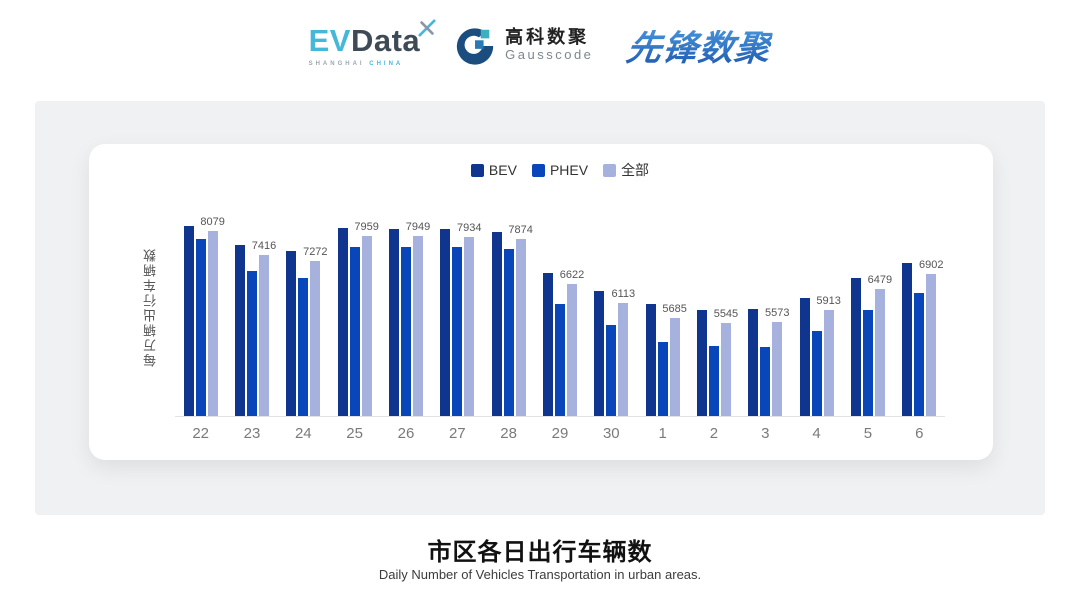 This screenshot has height=608, width=1080. Describe the element at coordinates (547, 37) in the screenshot. I see `gausscode-cn-text: 高科数聚` at that location.